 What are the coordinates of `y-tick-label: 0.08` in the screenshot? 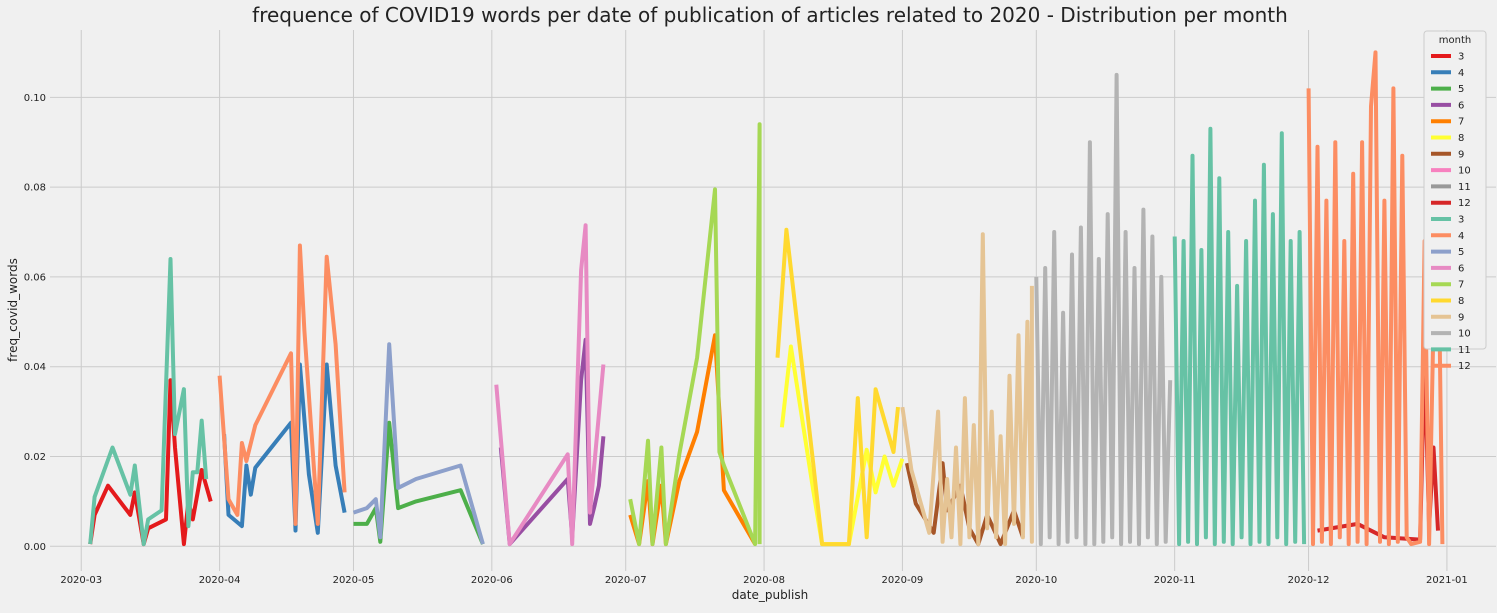 It's located at (35, 188).